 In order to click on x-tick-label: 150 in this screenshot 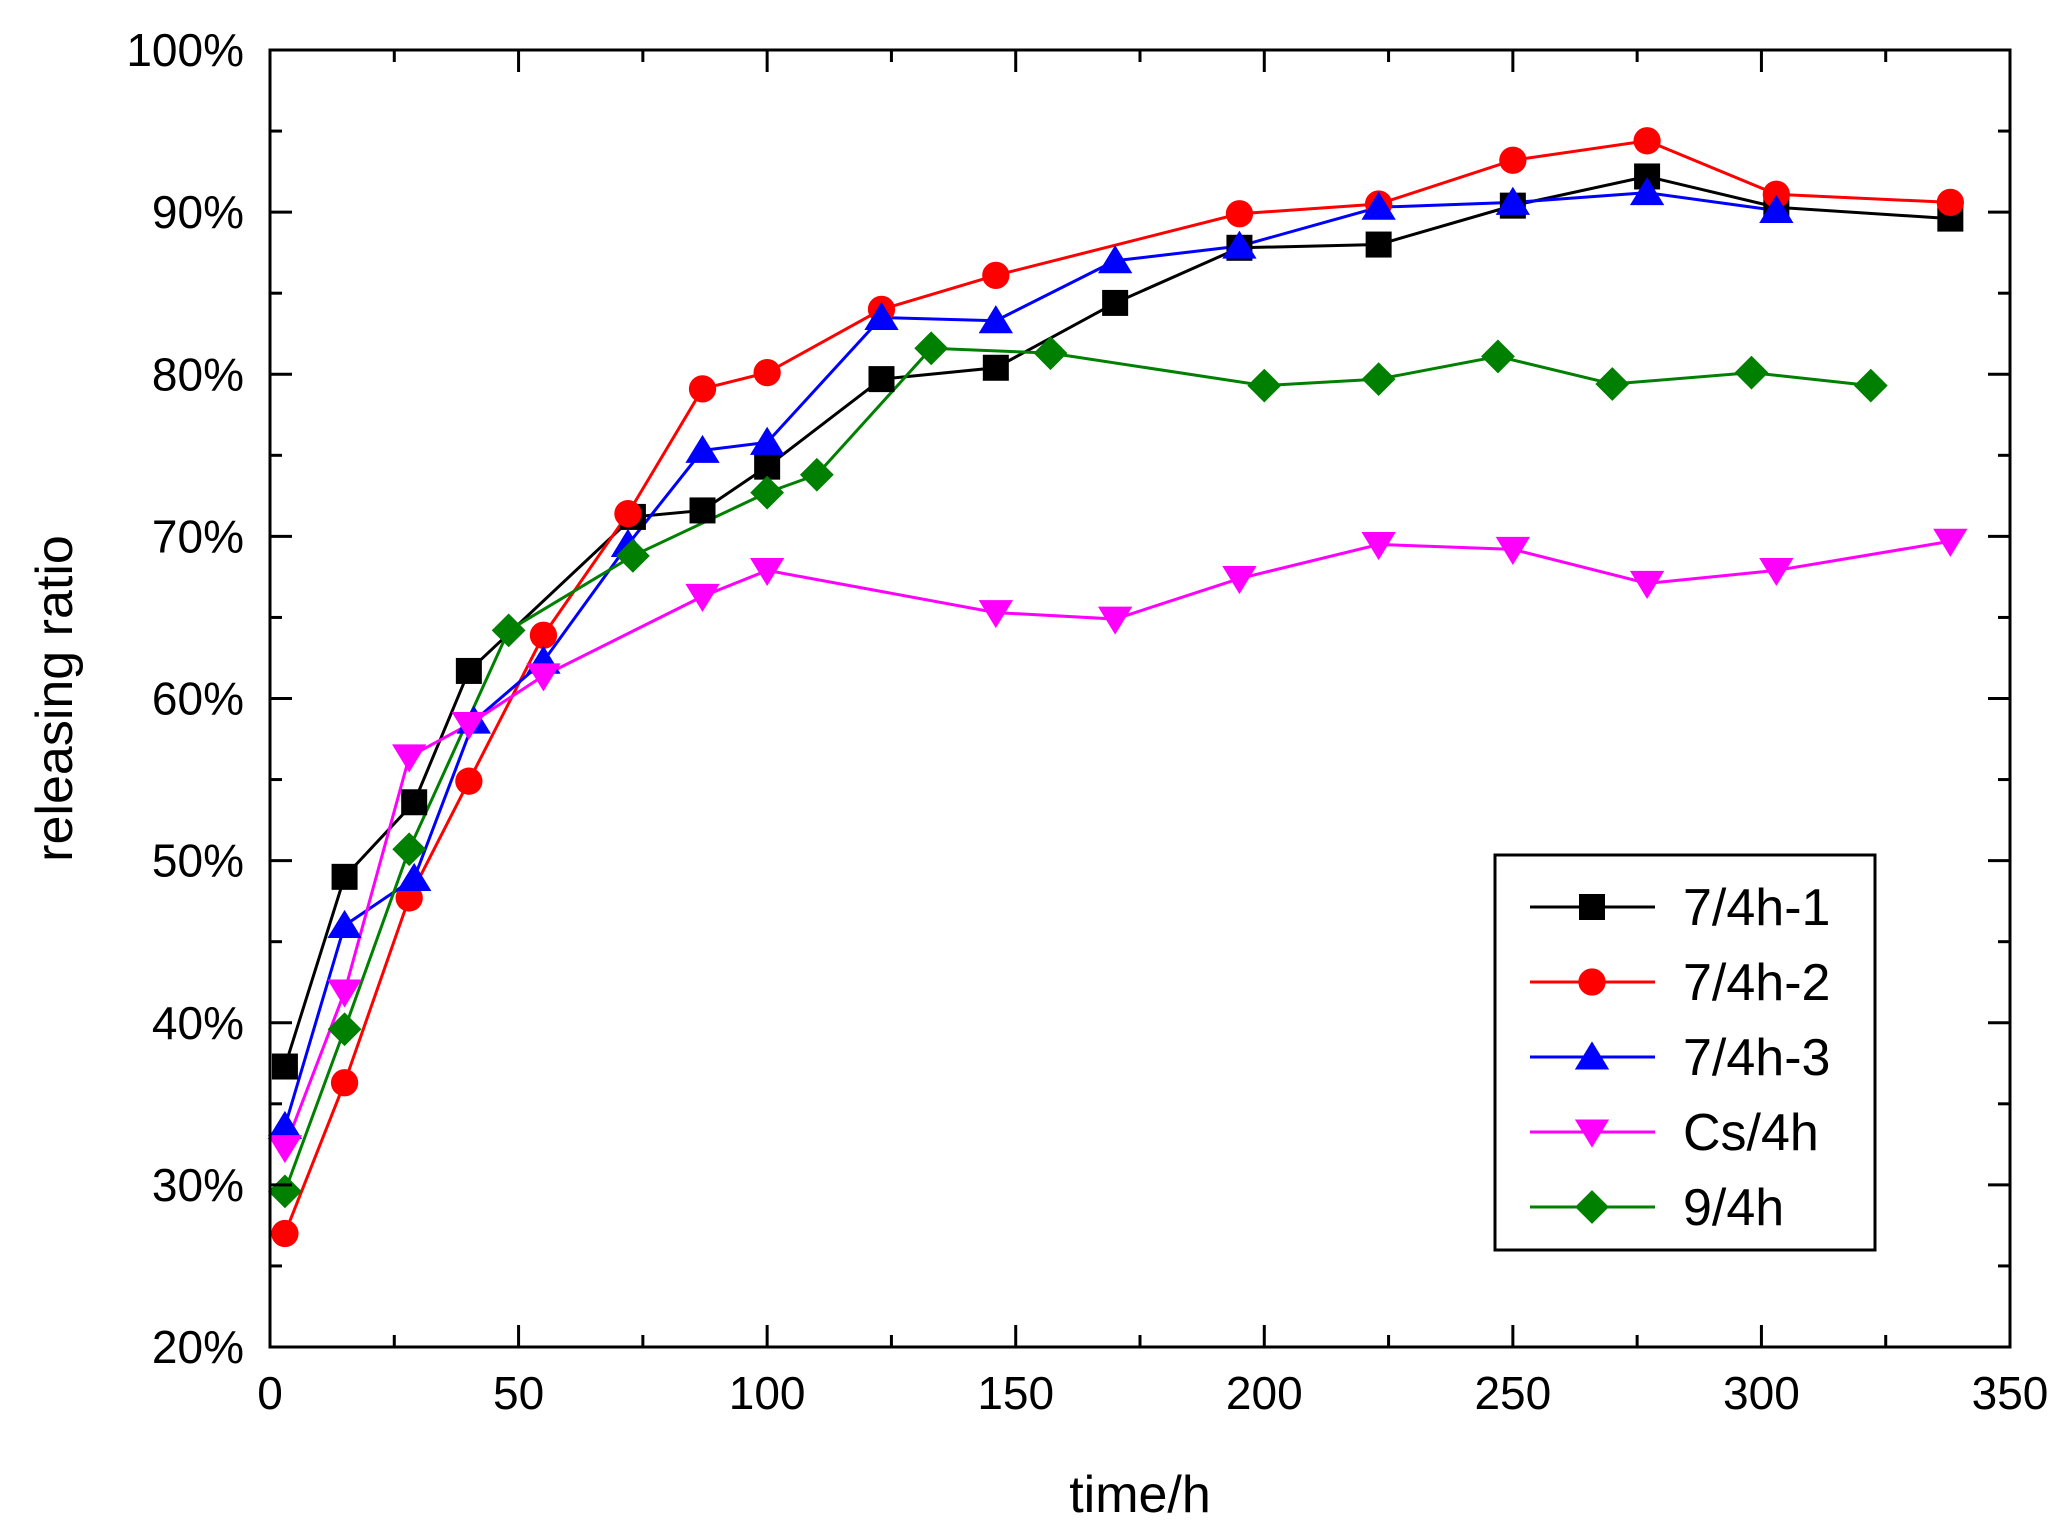, I will do `click(1015, 1393)`.